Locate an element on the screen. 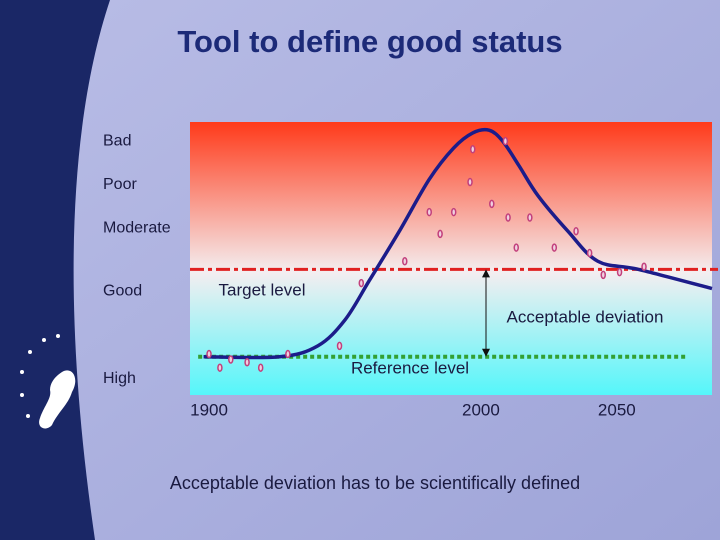 The height and width of the screenshot is (540, 720). x-tick-label: 2050 is located at coordinates (617, 409).